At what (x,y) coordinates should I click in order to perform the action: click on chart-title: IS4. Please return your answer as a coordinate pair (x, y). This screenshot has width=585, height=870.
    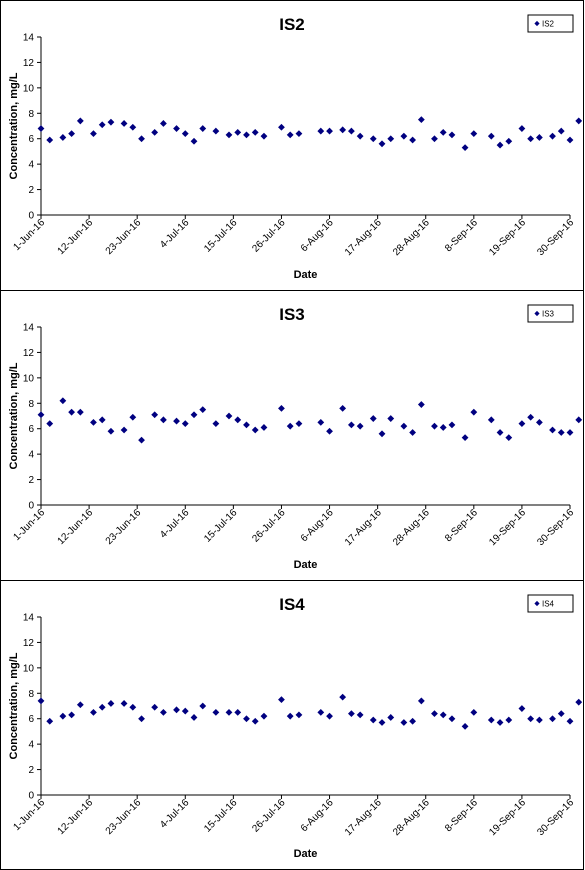
    Looking at the image, I should click on (292, 604).